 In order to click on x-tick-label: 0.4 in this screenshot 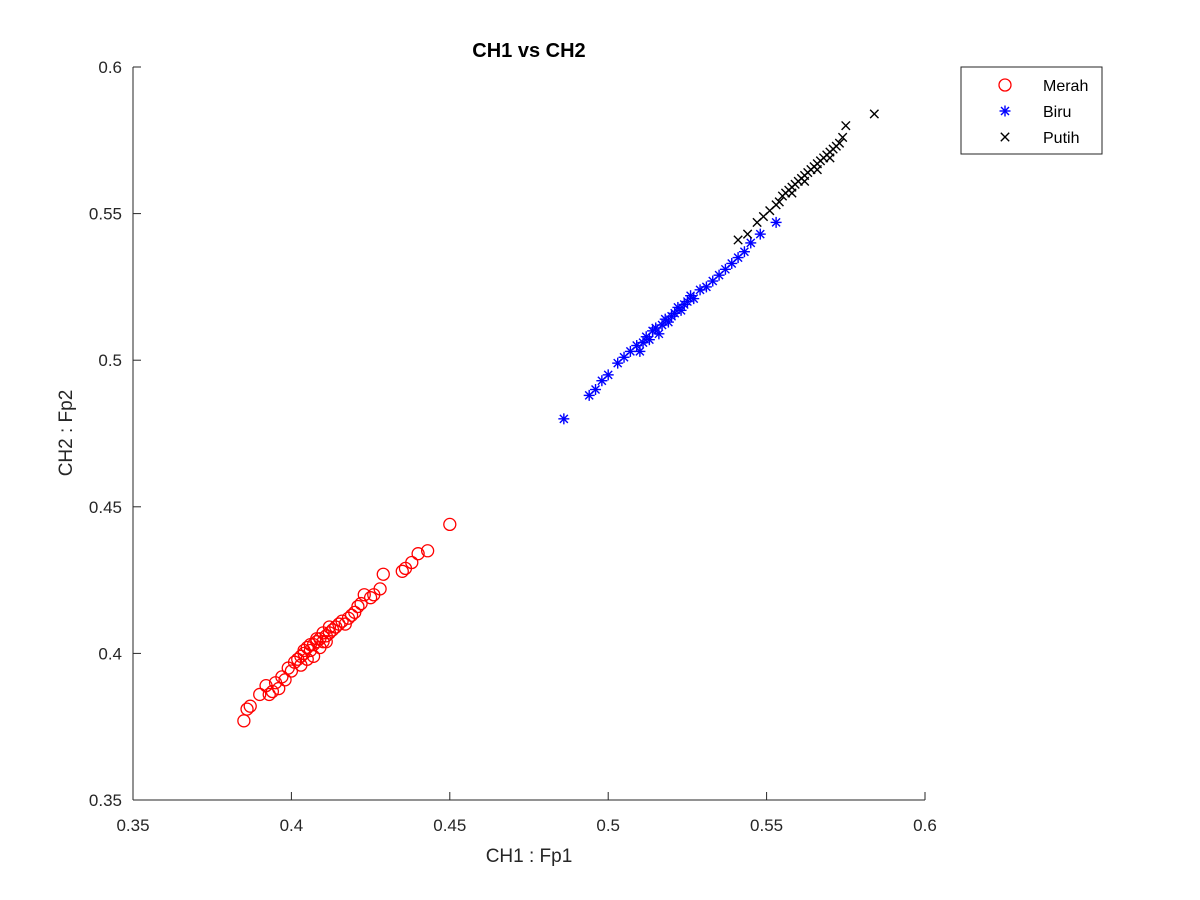, I will do `click(292, 825)`.